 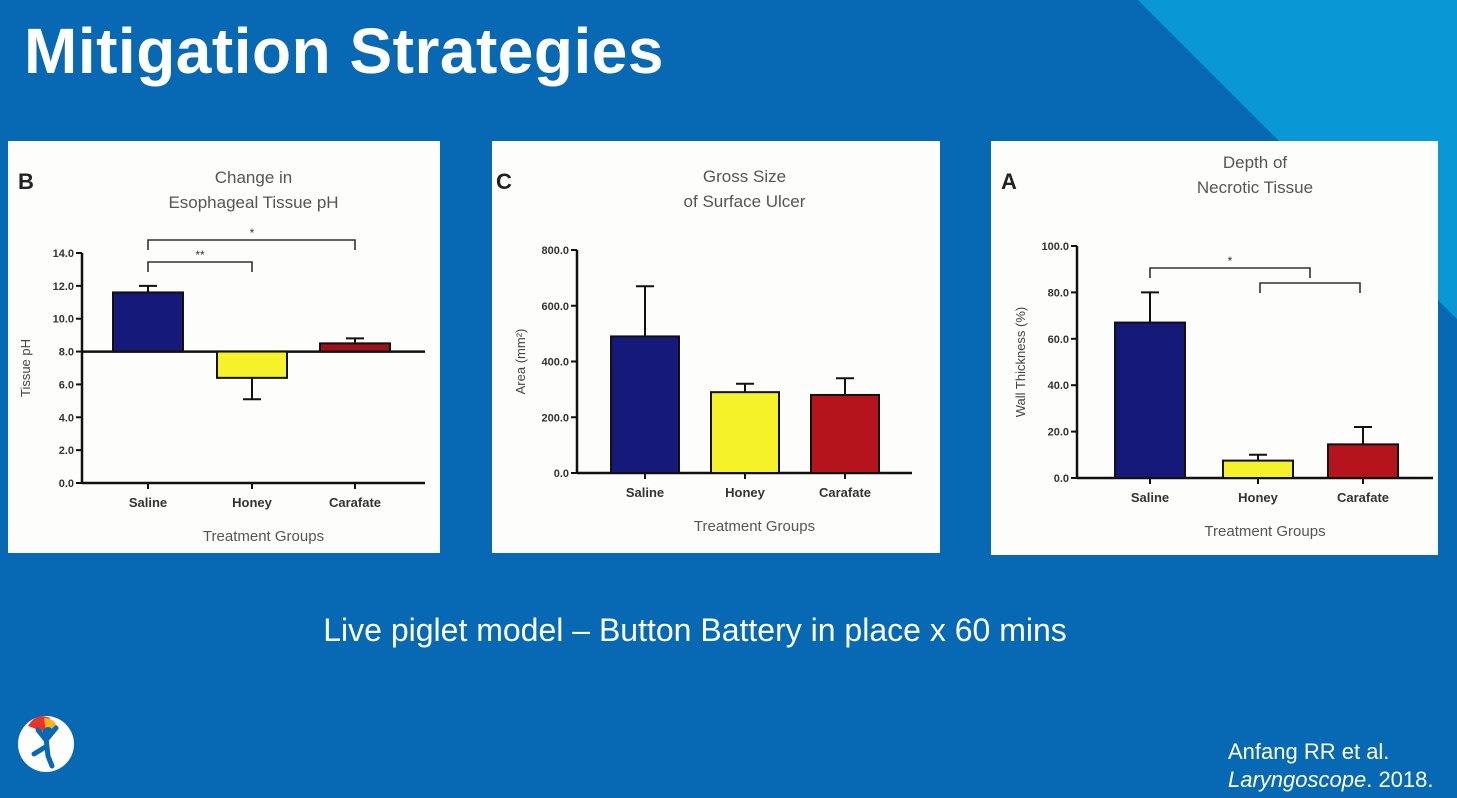 What do you see at coordinates (63, 254) in the screenshot?
I see `y-tick-label: 14.0` at bounding box center [63, 254].